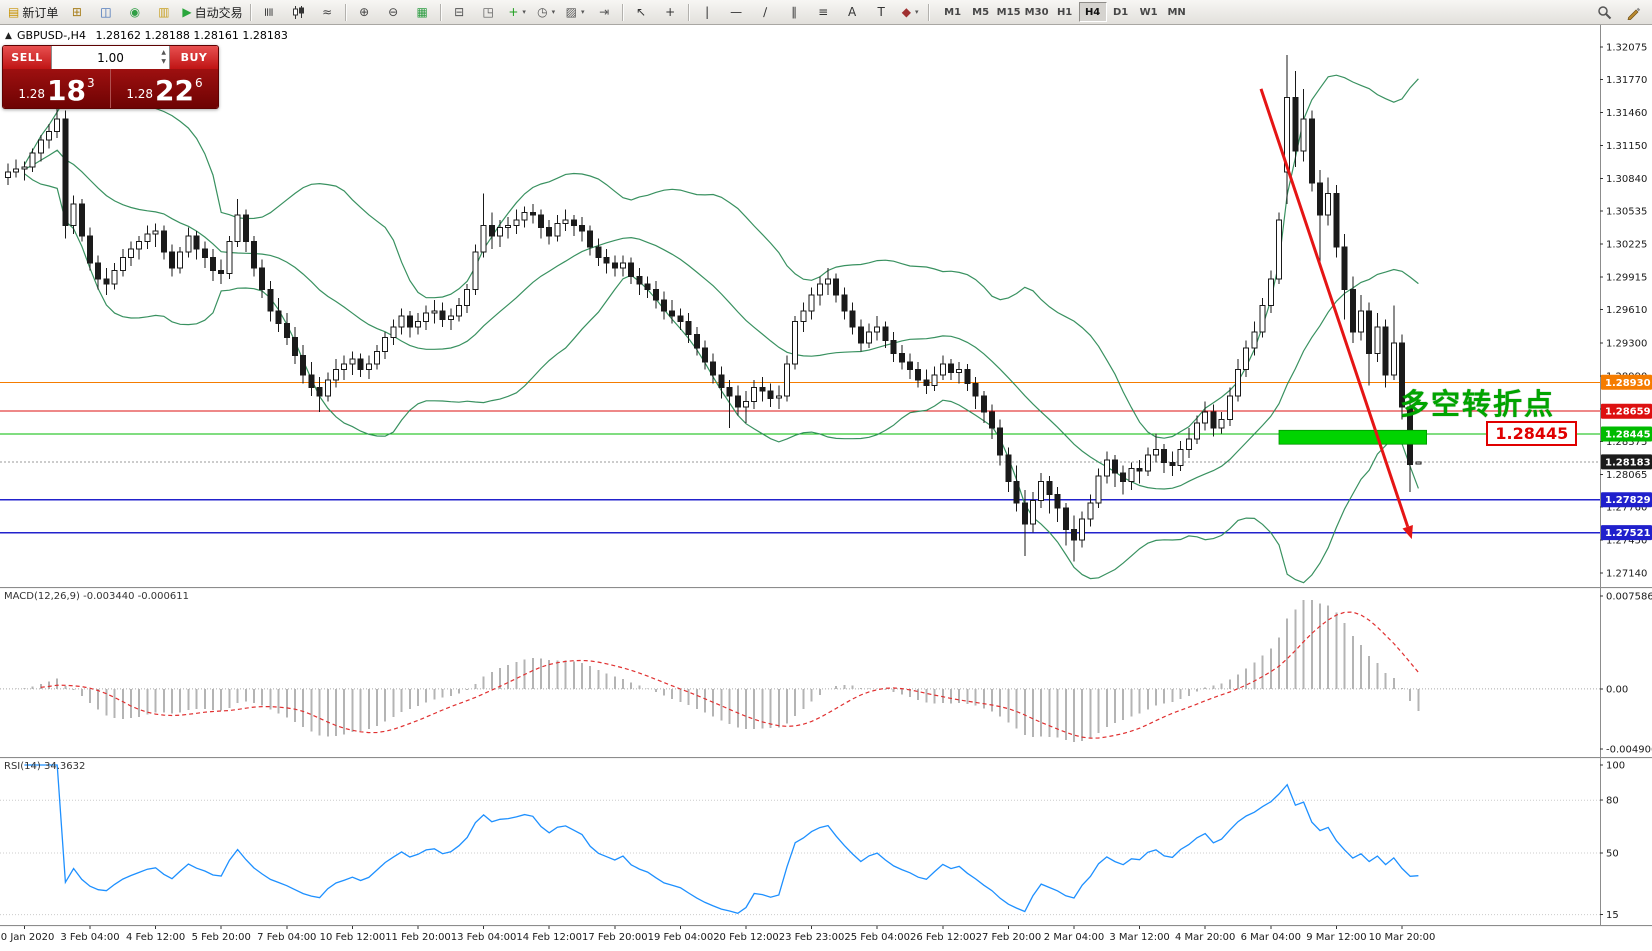  I want to click on support-zone-rect, so click(1353, 437).